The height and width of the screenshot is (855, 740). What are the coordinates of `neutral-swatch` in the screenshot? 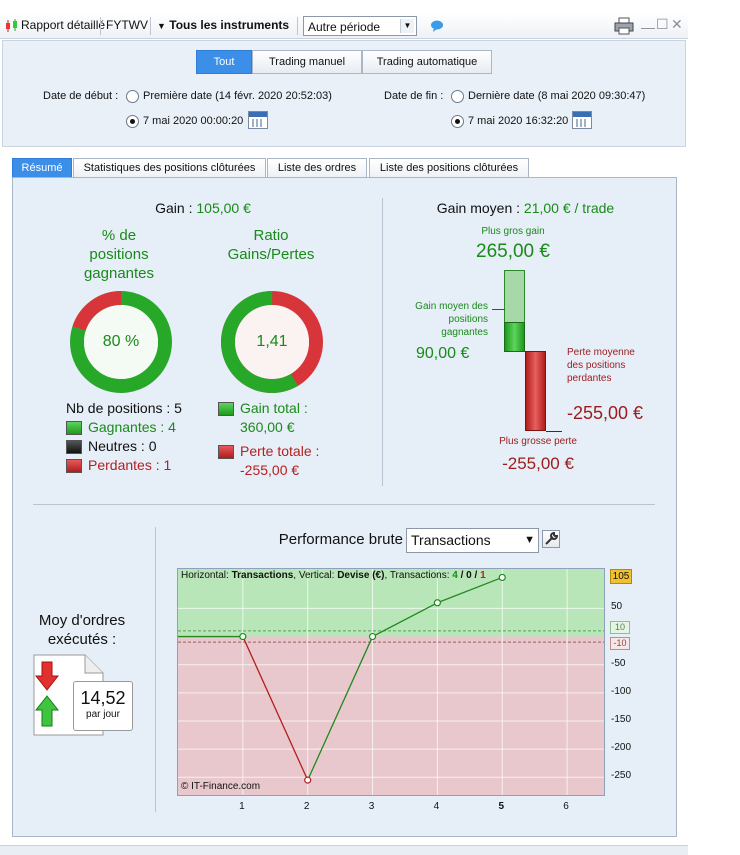 It's located at (74, 447).